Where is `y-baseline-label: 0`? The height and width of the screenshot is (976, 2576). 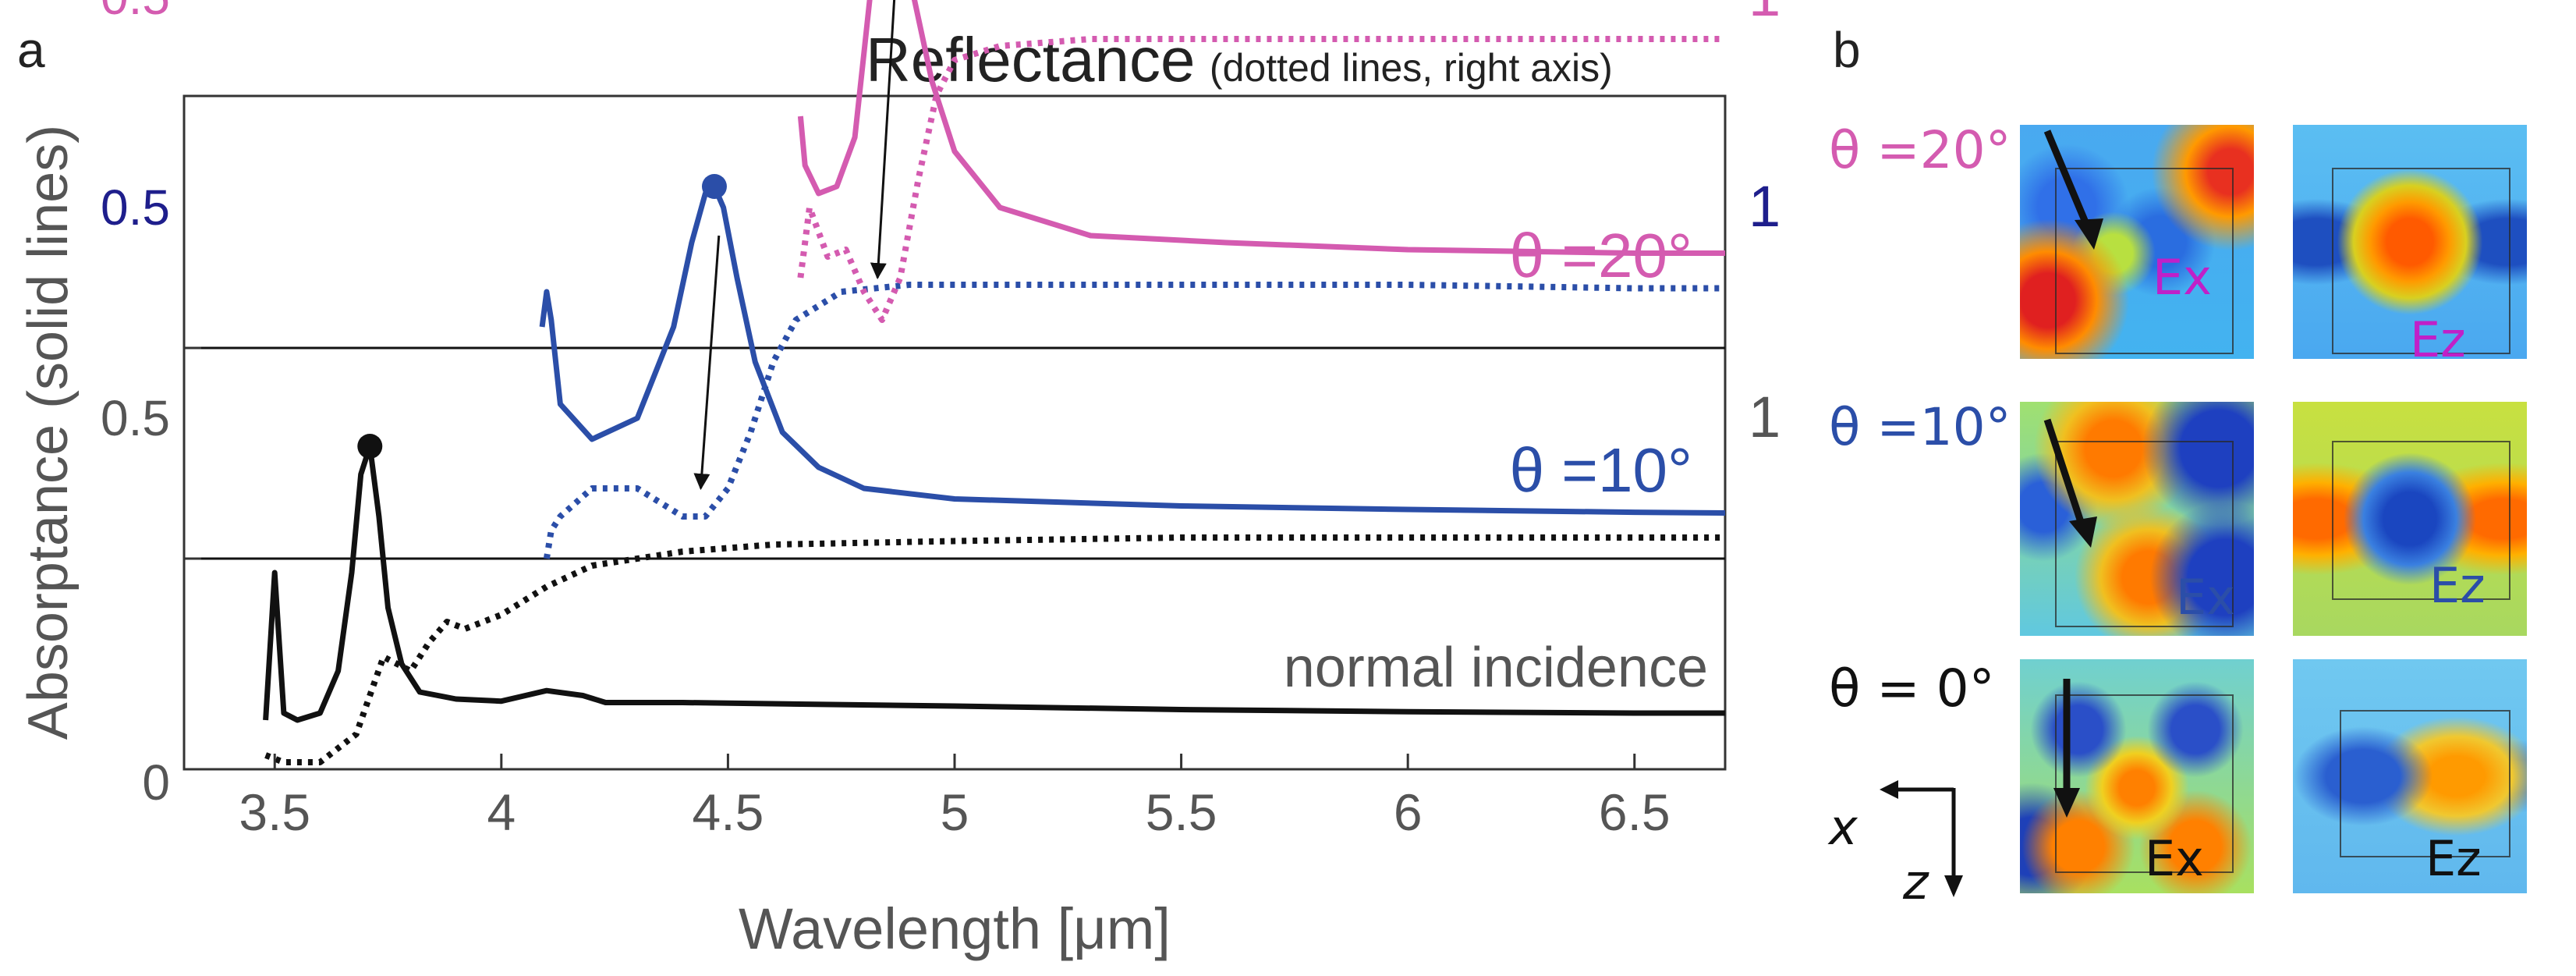
y-baseline-label: 0 is located at coordinates (156, 782).